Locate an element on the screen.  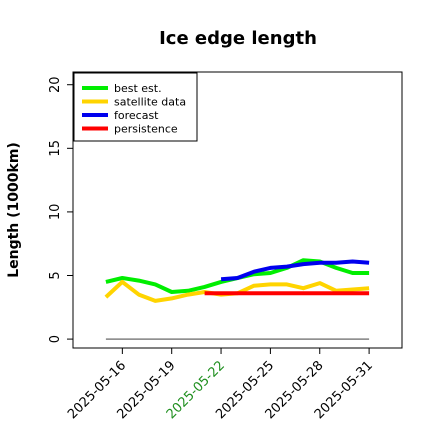
legend-label: satellite data is located at coordinates (150, 102).